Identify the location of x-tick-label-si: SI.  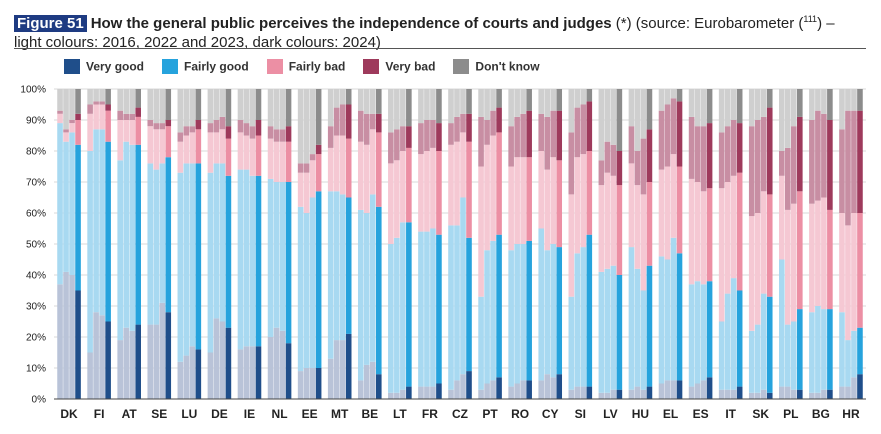
(580, 414).